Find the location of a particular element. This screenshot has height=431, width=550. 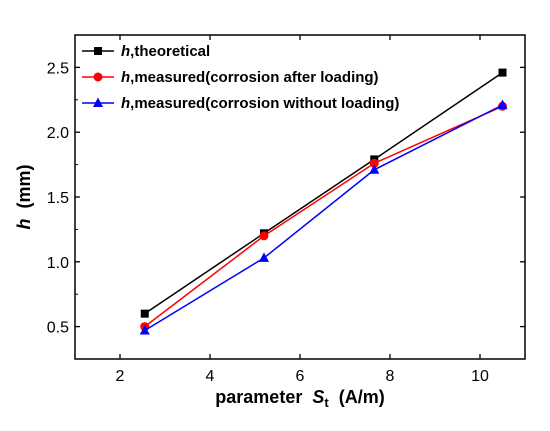

x-axis-title: parameter St (A/m) is located at coordinates (299, 398).